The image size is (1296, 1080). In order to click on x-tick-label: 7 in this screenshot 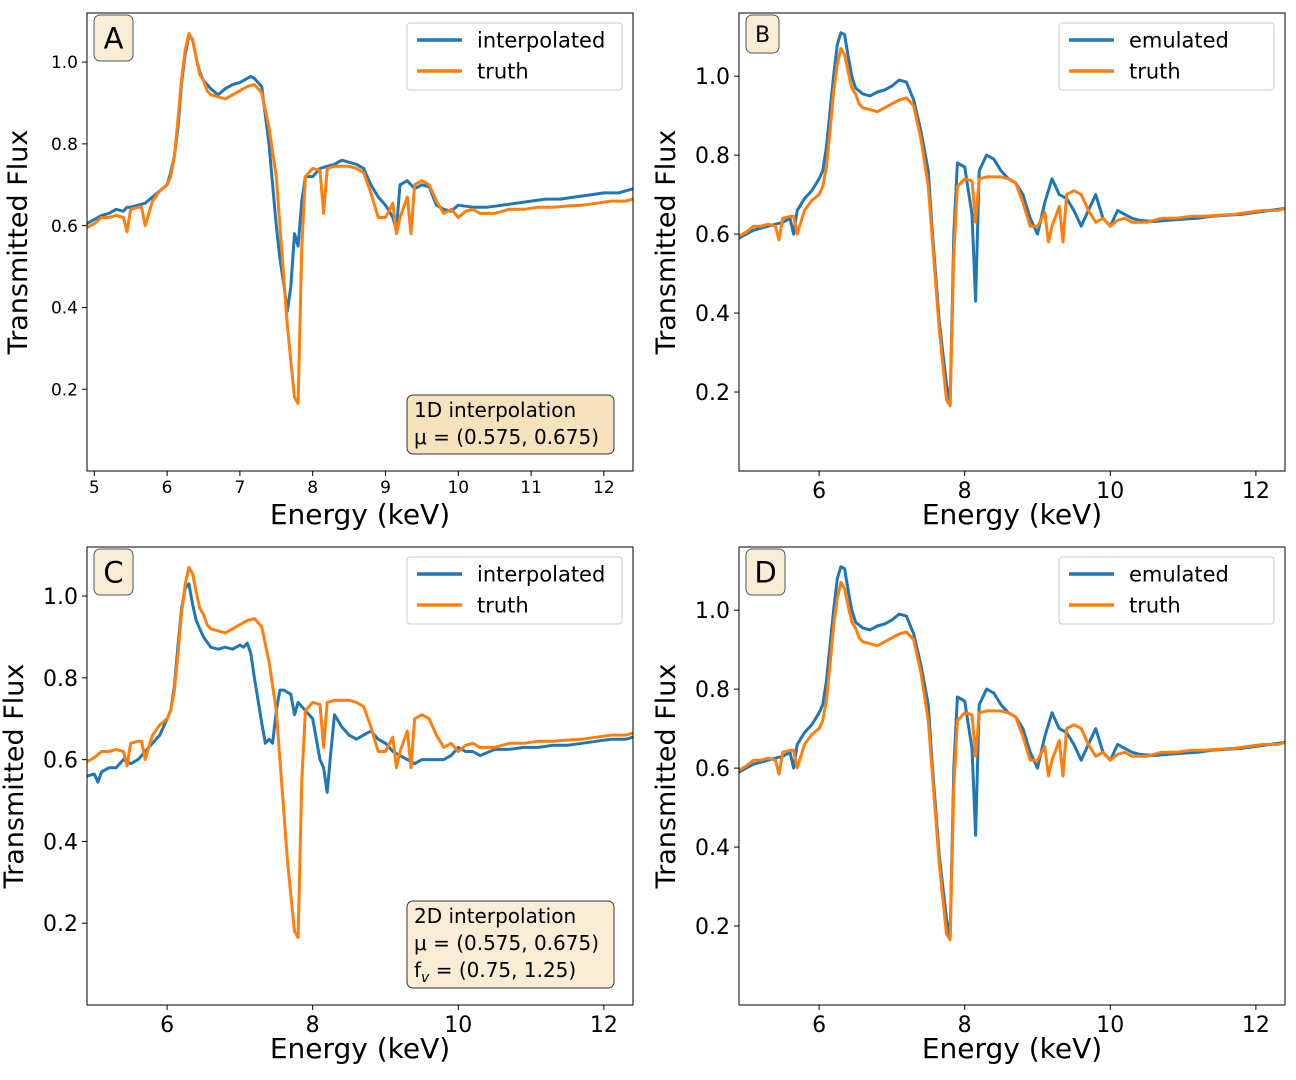, I will do `click(239, 488)`.